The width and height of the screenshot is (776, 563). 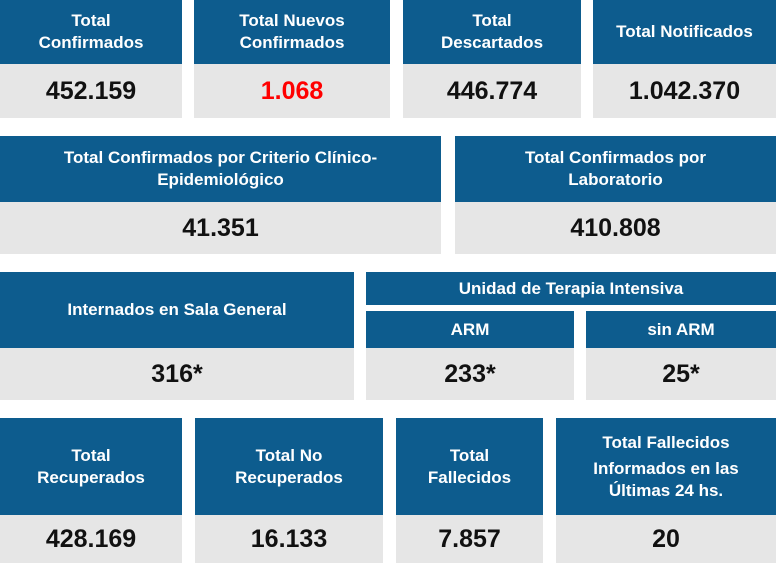 I want to click on card-total-recuperados: Total Recuperados 428.169, so click(x=91, y=490).